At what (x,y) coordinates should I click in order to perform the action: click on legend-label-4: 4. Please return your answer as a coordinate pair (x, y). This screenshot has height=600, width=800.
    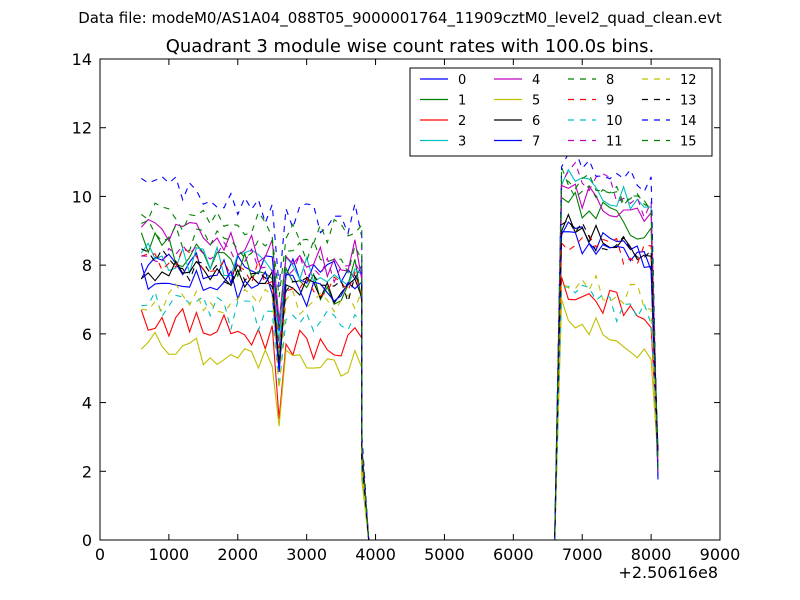
    Looking at the image, I should click on (536, 80).